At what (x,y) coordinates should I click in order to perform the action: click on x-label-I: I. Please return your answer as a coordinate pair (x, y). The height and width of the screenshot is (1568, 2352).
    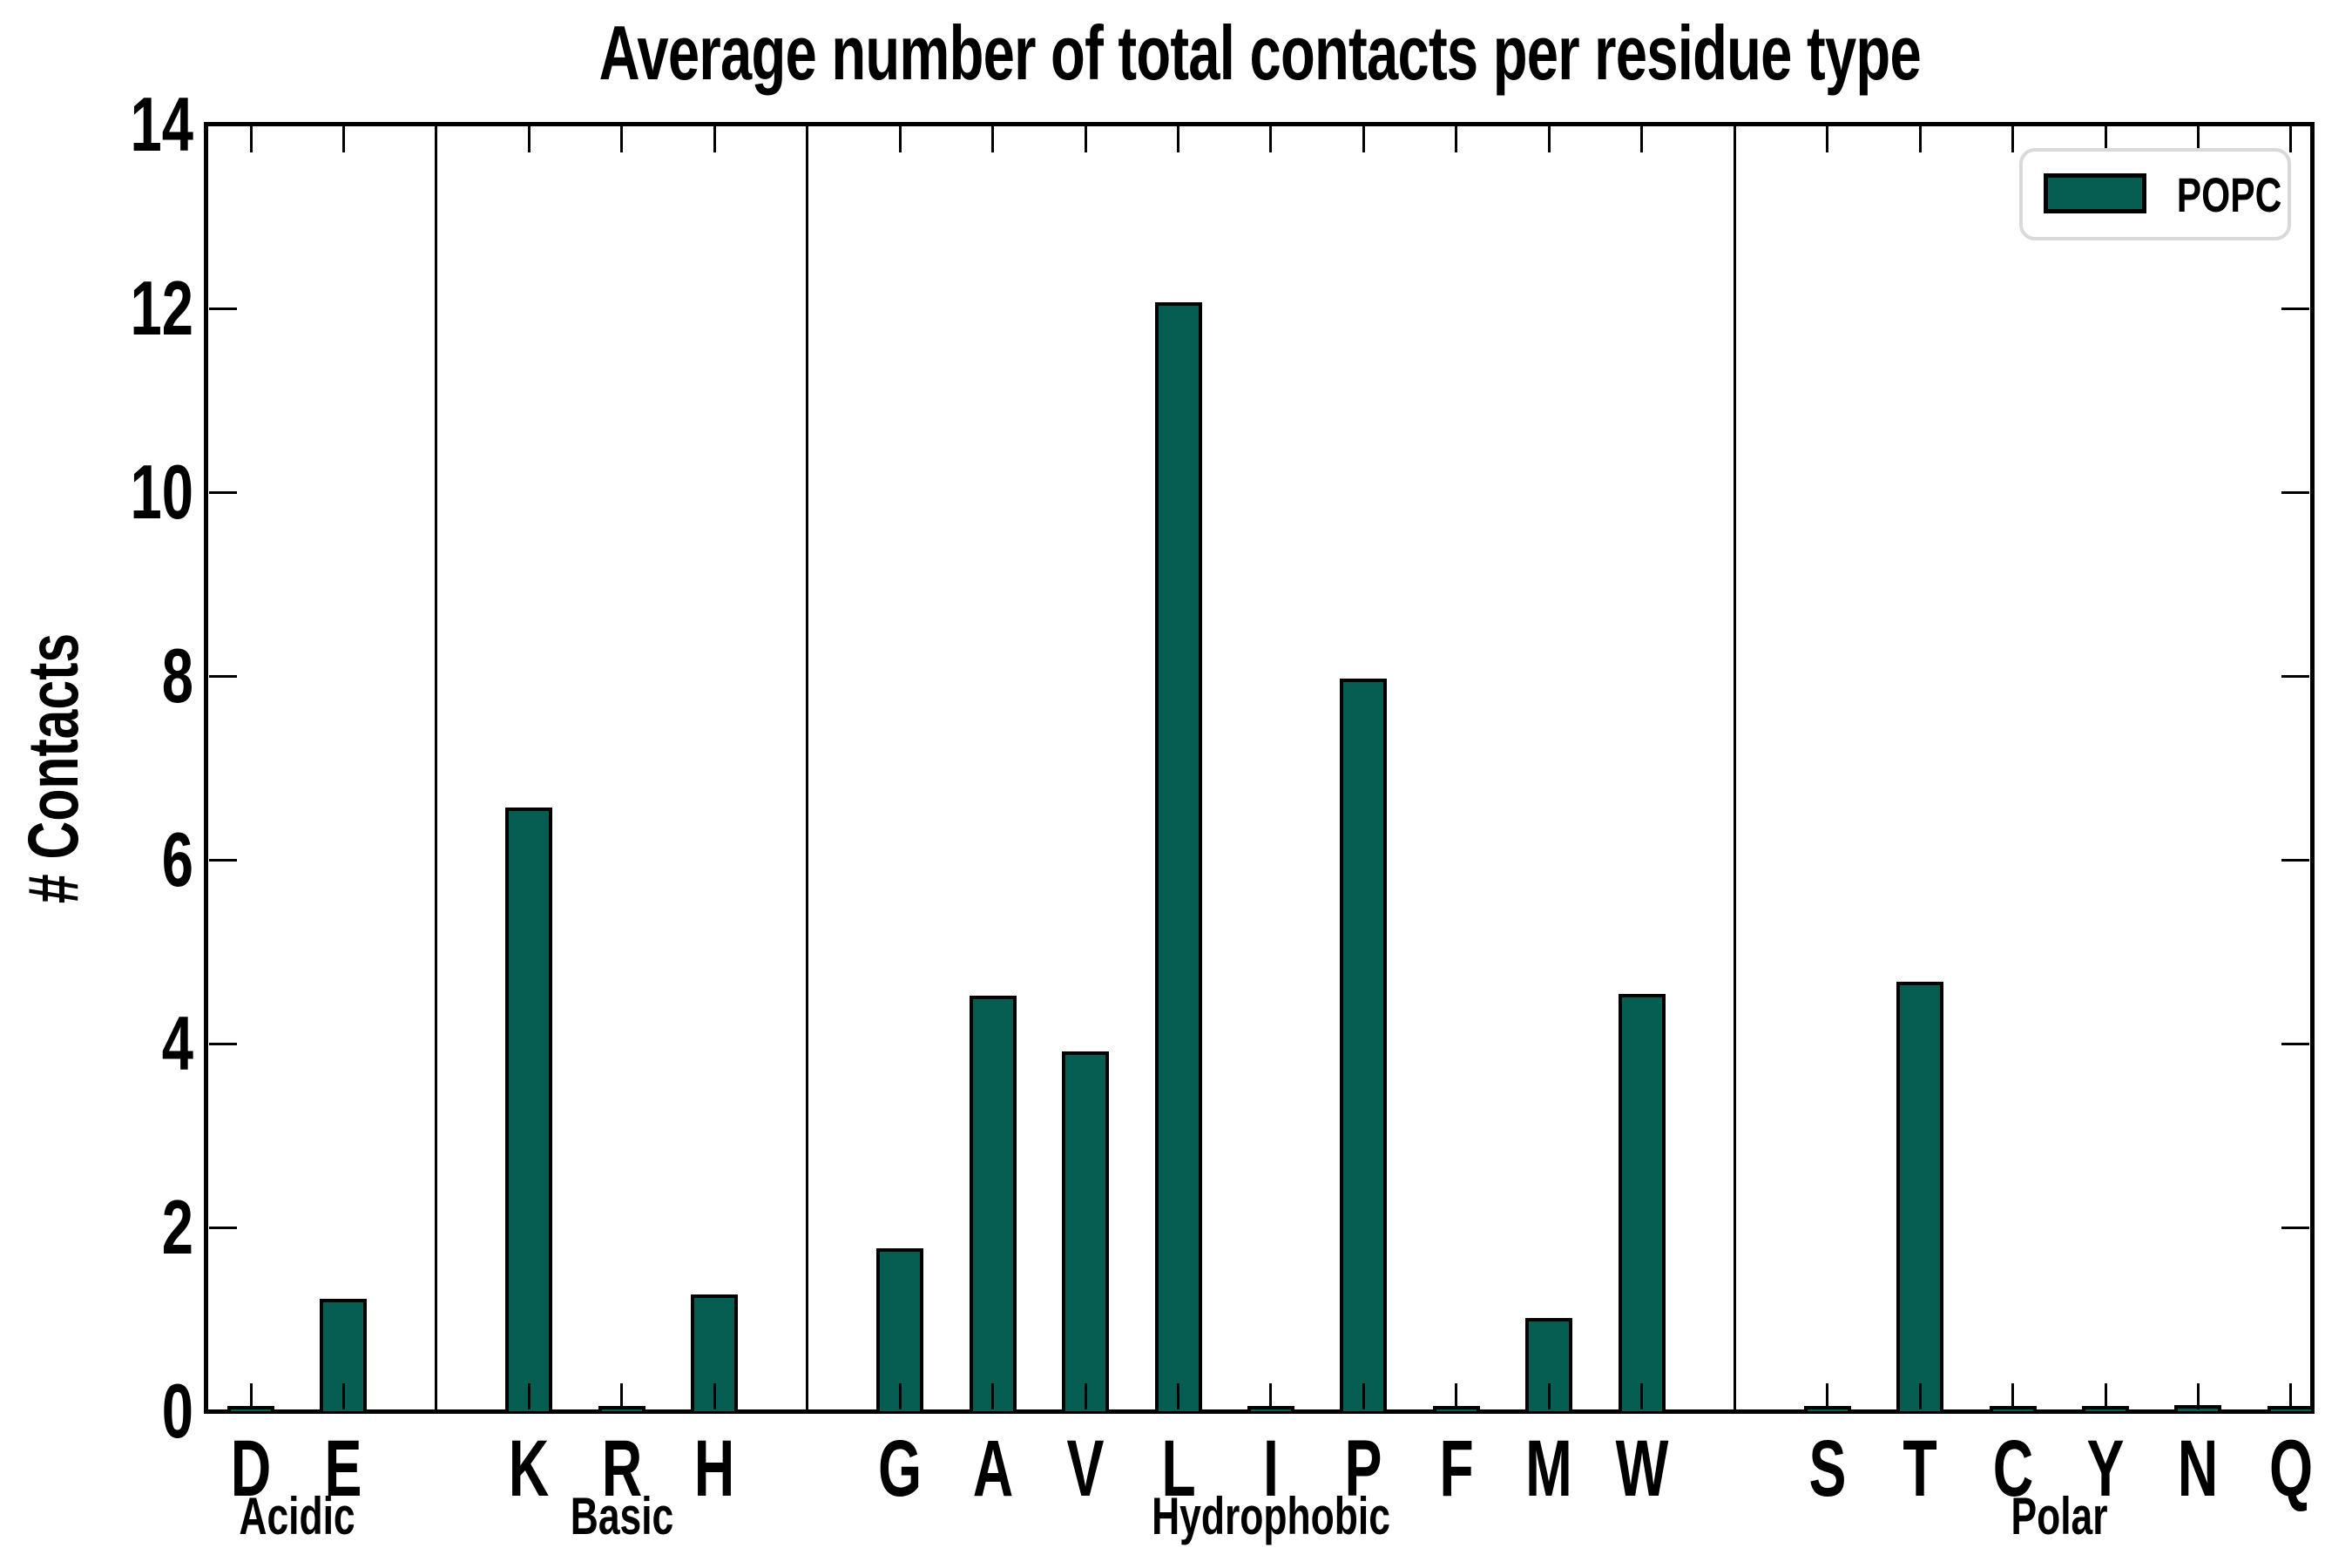
    Looking at the image, I should click on (1270, 1468).